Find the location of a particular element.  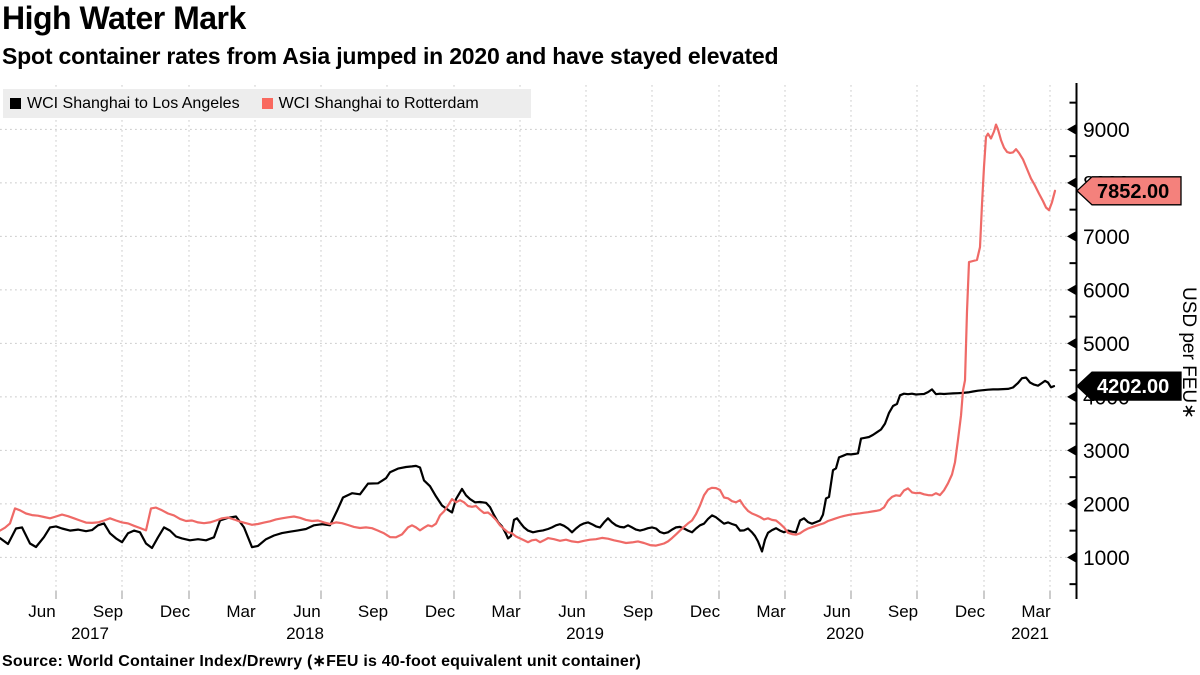

price-tag-rotterdam is located at coordinates (1129, 191).